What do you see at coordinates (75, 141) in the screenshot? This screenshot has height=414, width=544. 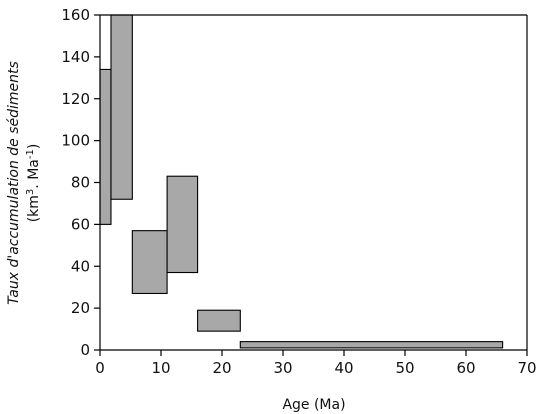 I see `y-tick-label-100: 100` at bounding box center [75, 141].